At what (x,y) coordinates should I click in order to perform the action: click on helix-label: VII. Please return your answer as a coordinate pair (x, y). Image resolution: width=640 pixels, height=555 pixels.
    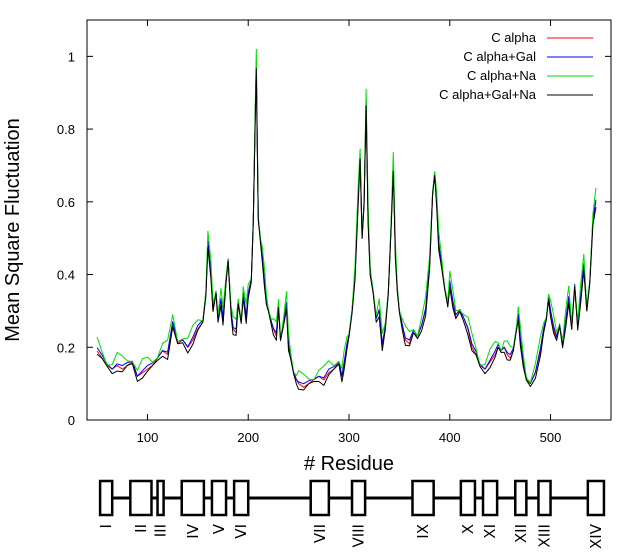
    Looking at the image, I should click on (320, 533).